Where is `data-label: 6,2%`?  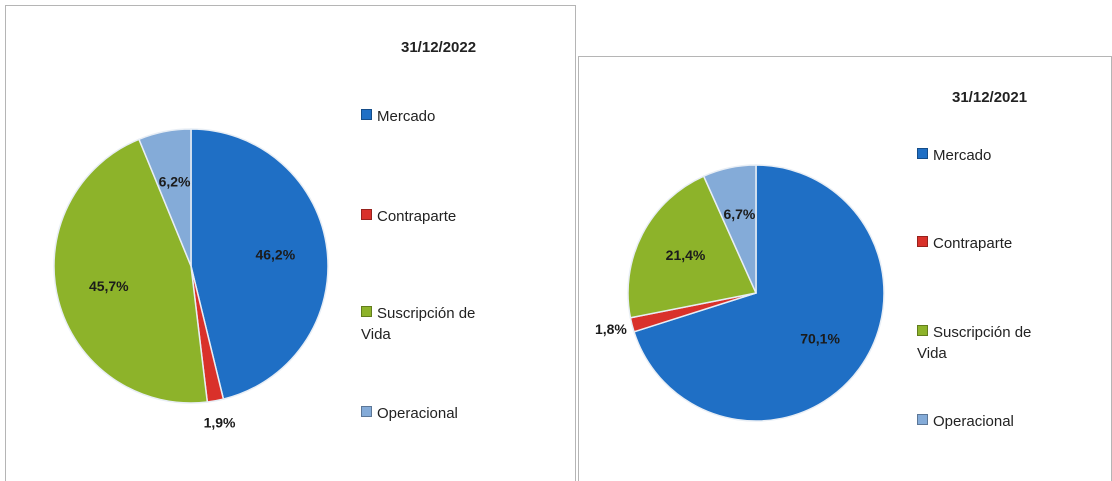 data-label: 6,2% is located at coordinates (175, 181).